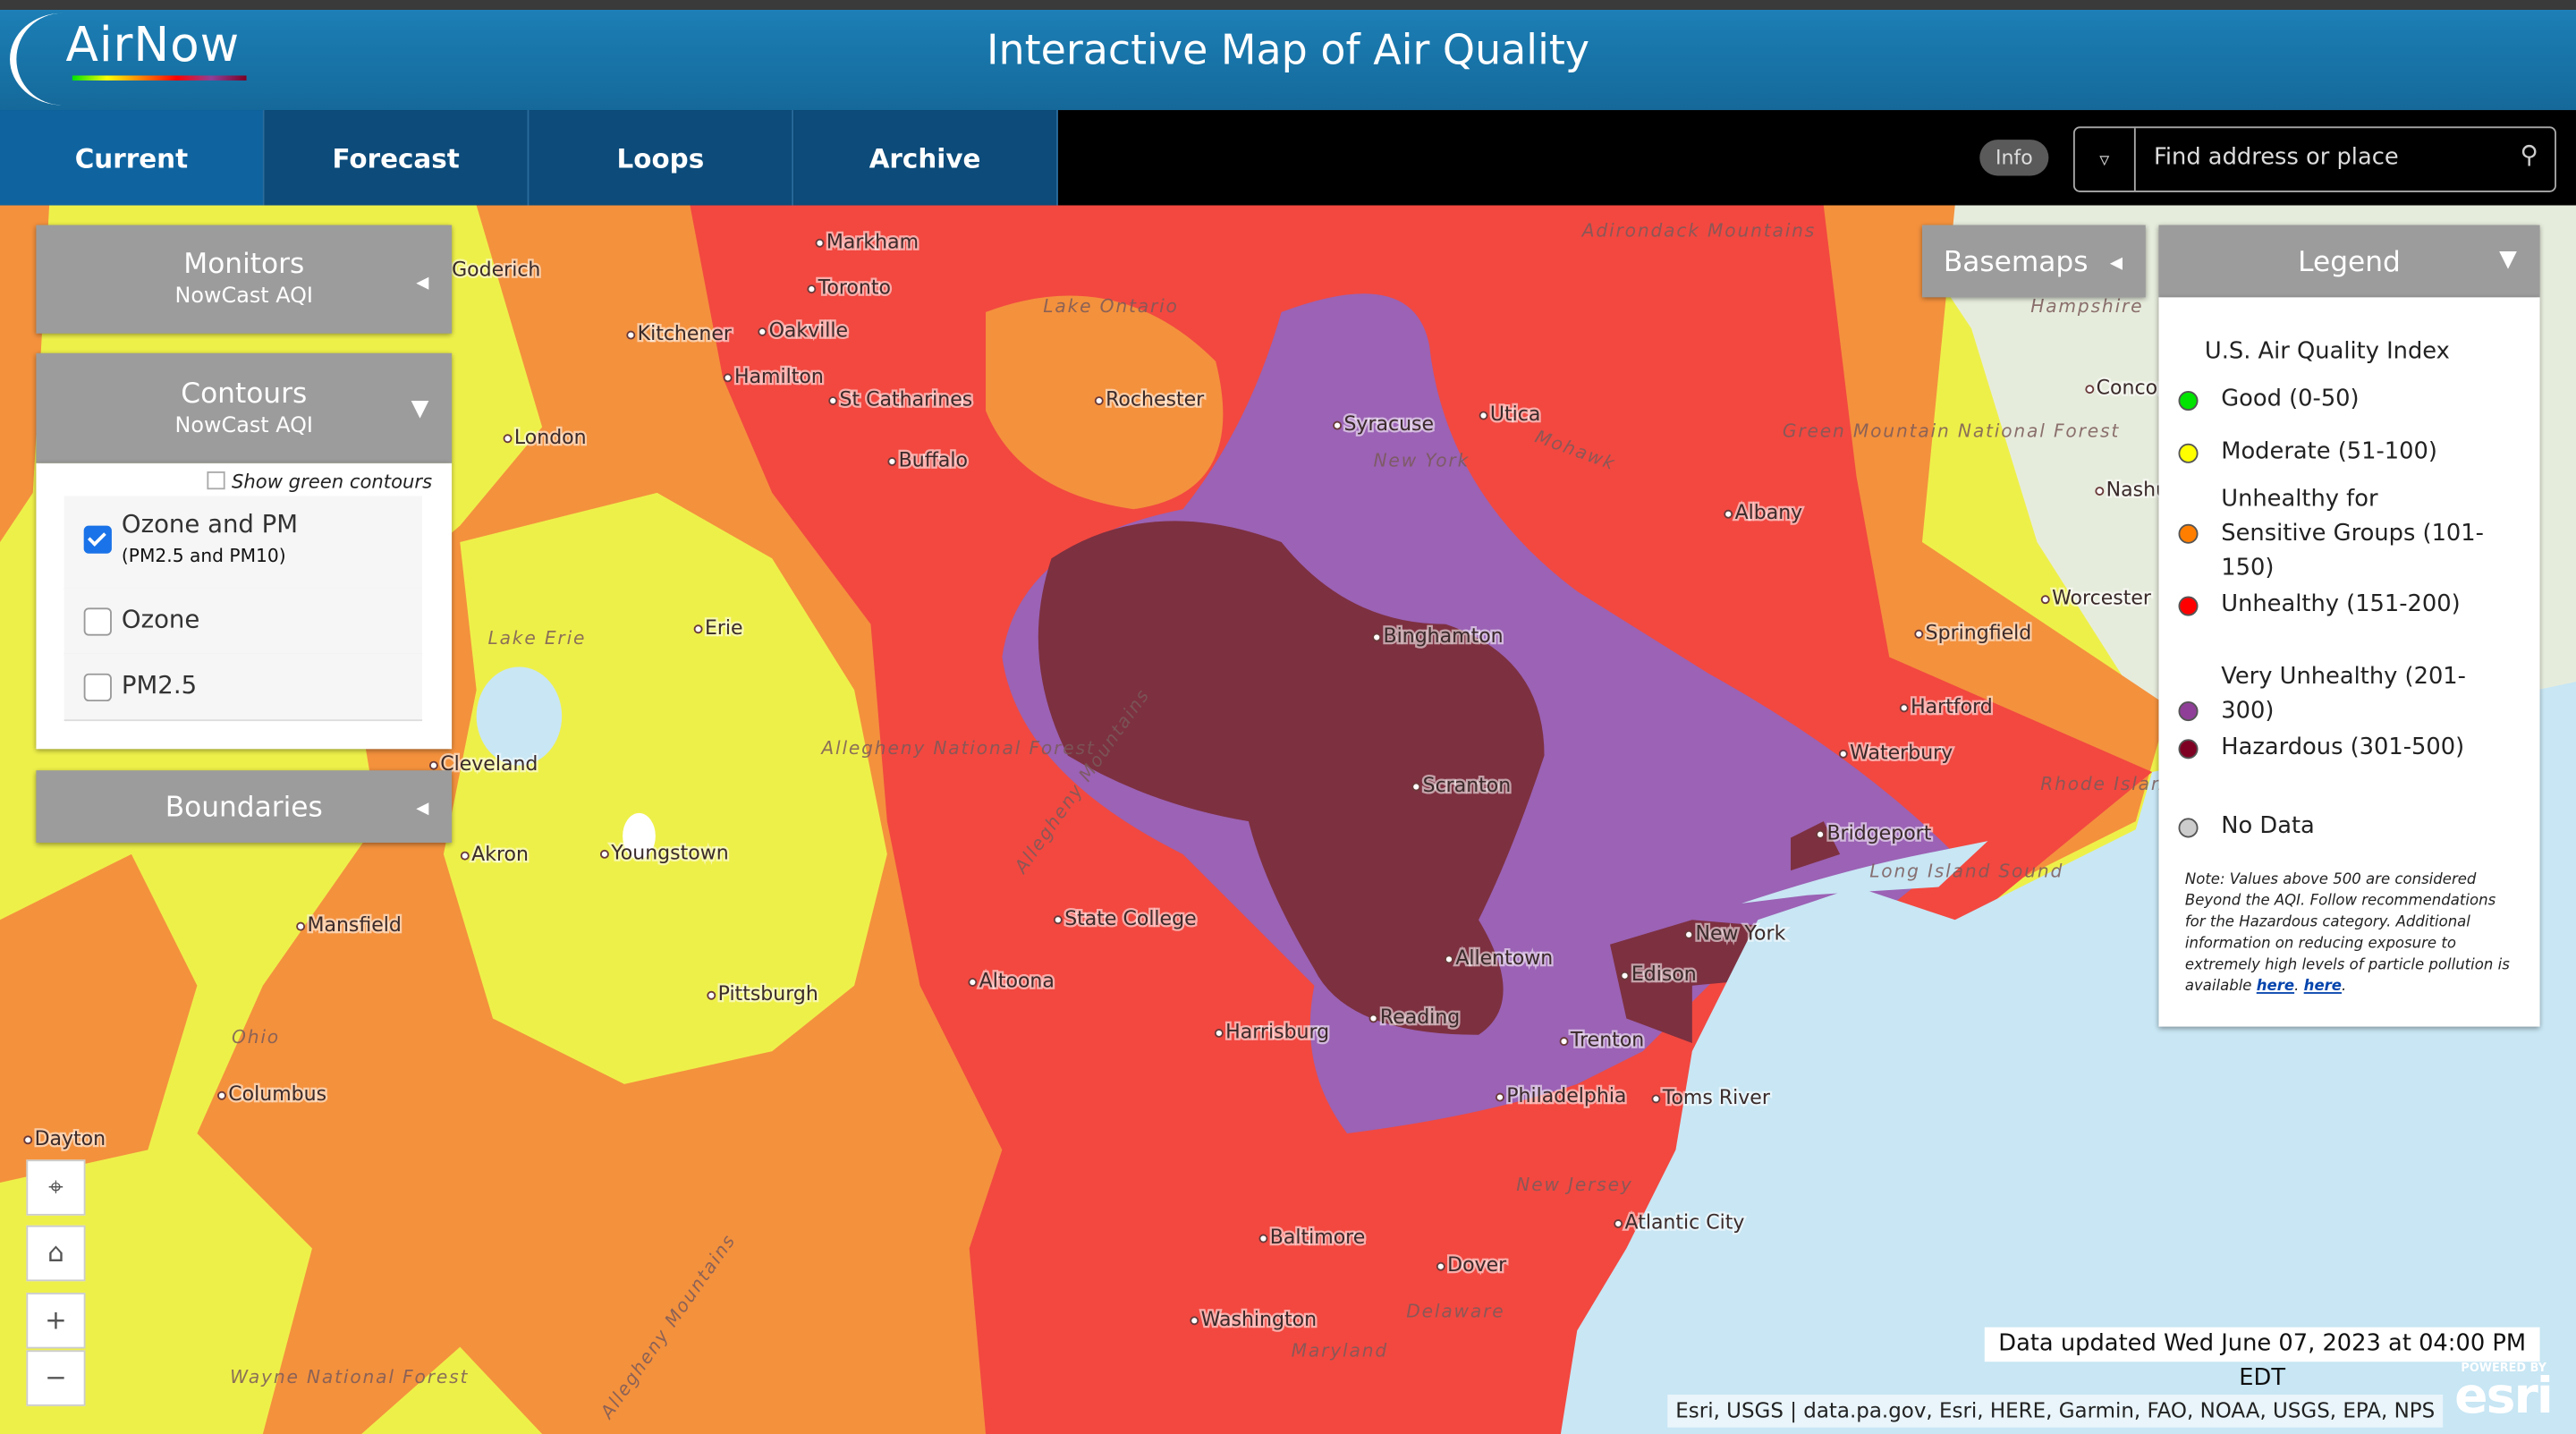 This screenshot has height=1434, width=2576. Describe the element at coordinates (277, 1094) in the screenshot. I see `city-label: Columbus` at that location.